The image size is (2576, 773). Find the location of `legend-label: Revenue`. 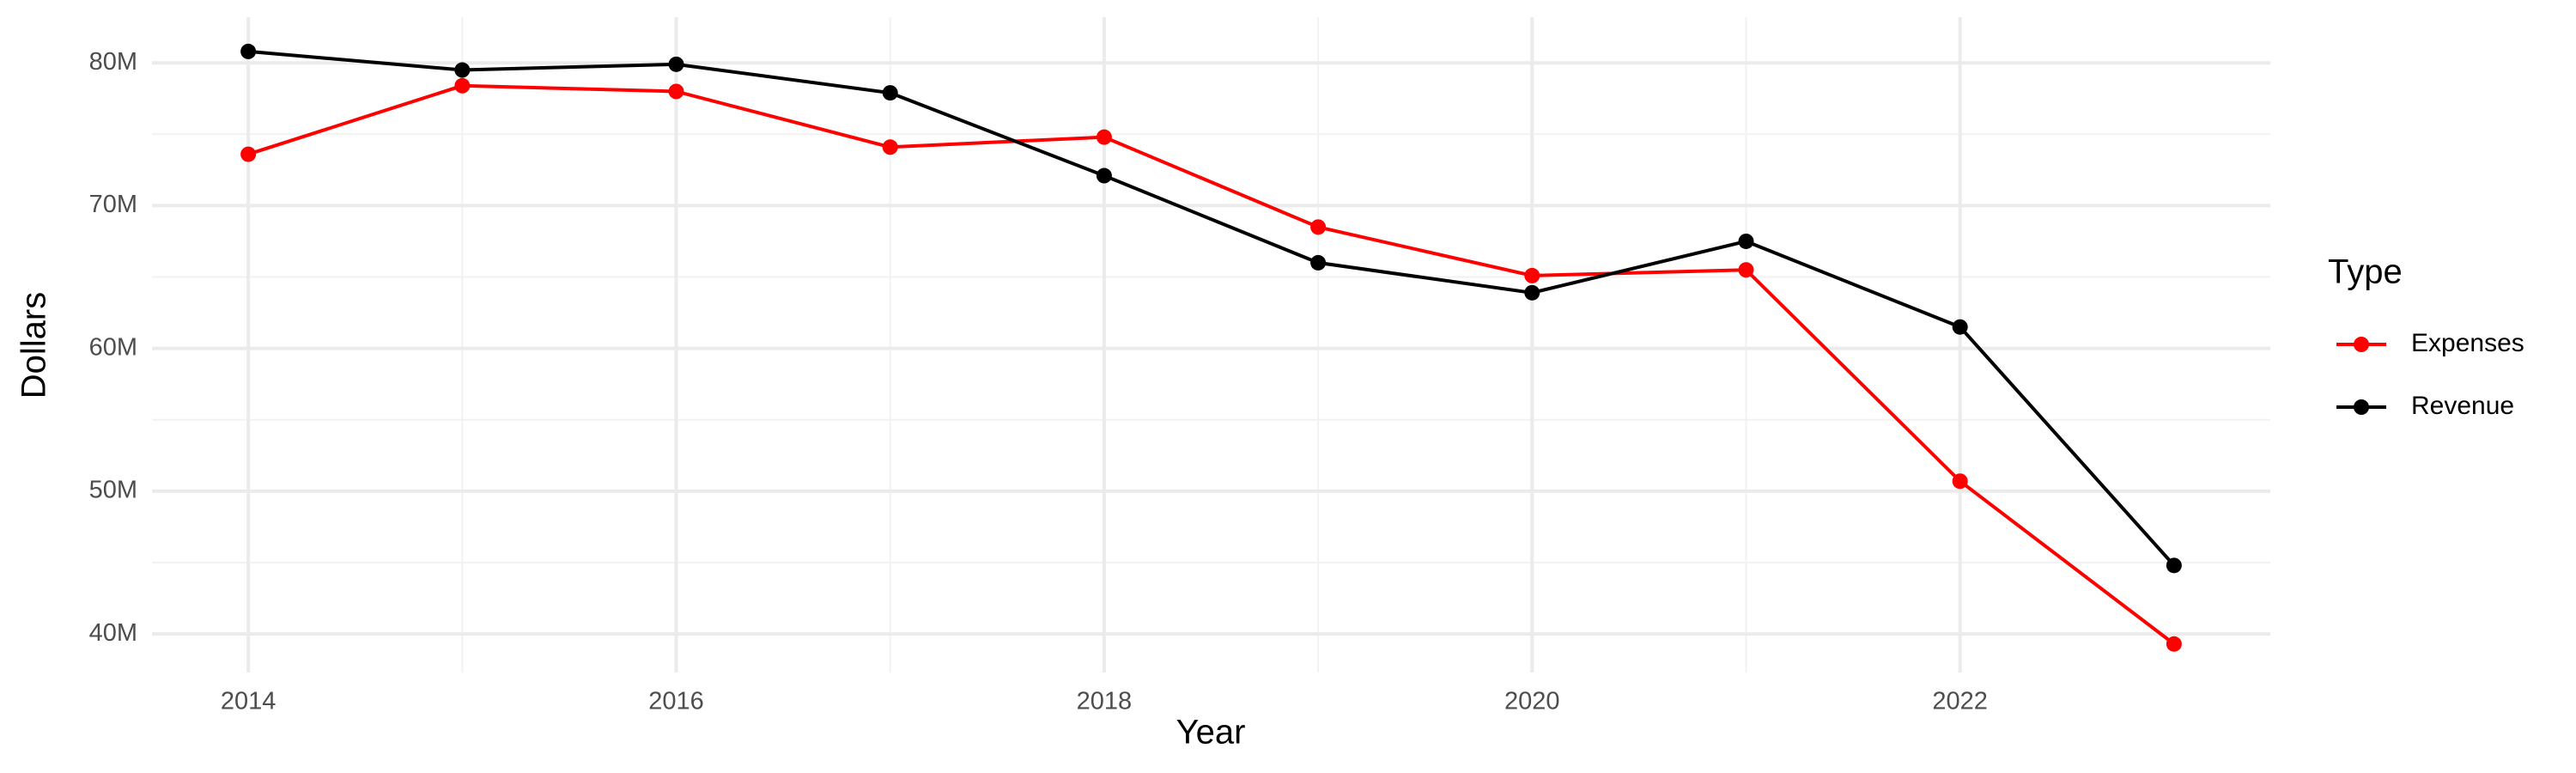

legend-label: Revenue is located at coordinates (2463, 406).